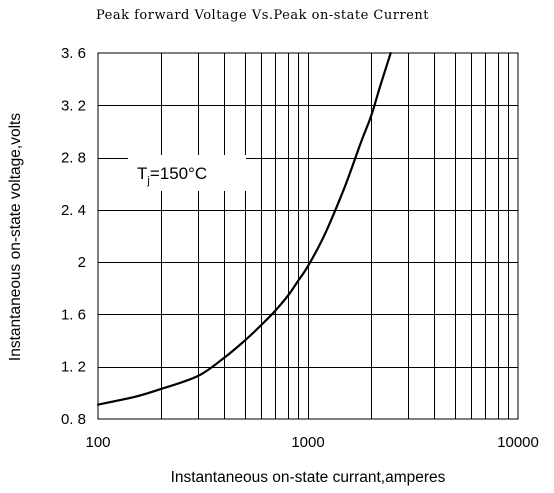 This screenshot has width=554, height=493. What do you see at coordinates (73, 105) in the screenshot?
I see `y-tick-label: 3. 2` at bounding box center [73, 105].